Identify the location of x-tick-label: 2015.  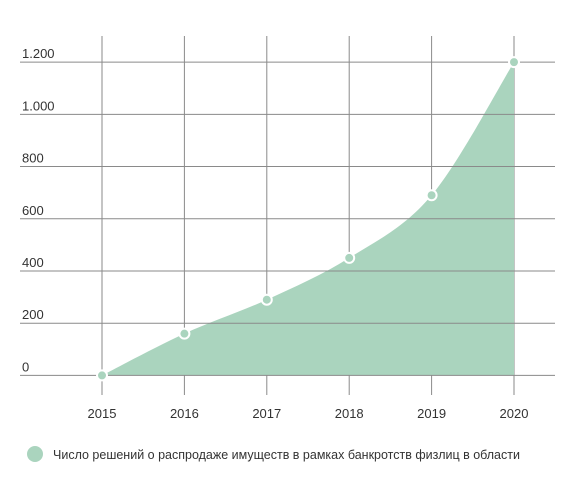
(102, 413).